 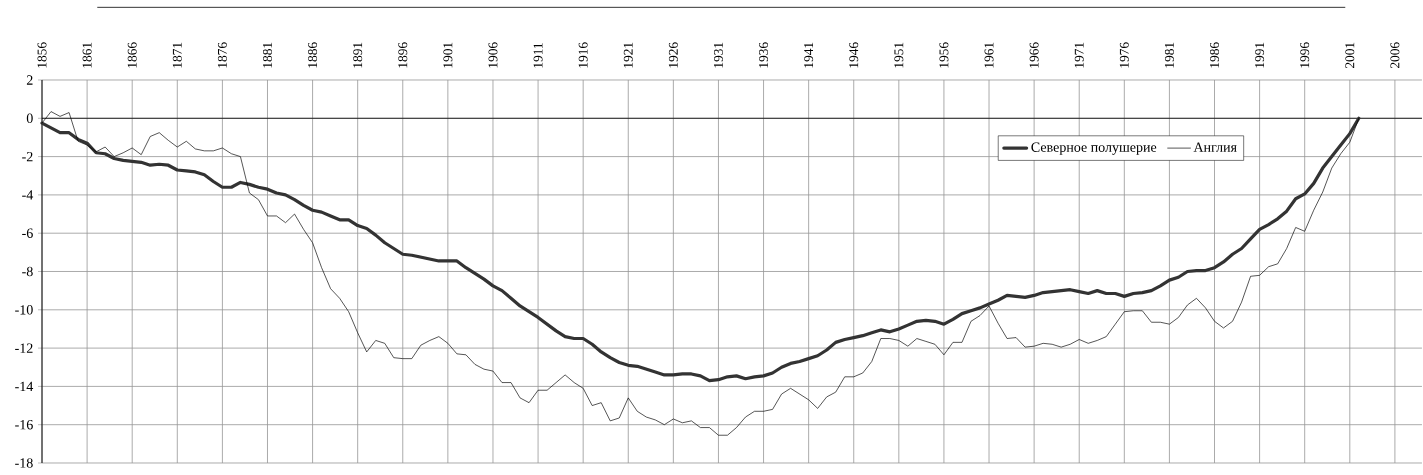 What do you see at coordinates (1215, 55) in the screenshot?
I see `x-tick-label: 1986` at bounding box center [1215, 55].